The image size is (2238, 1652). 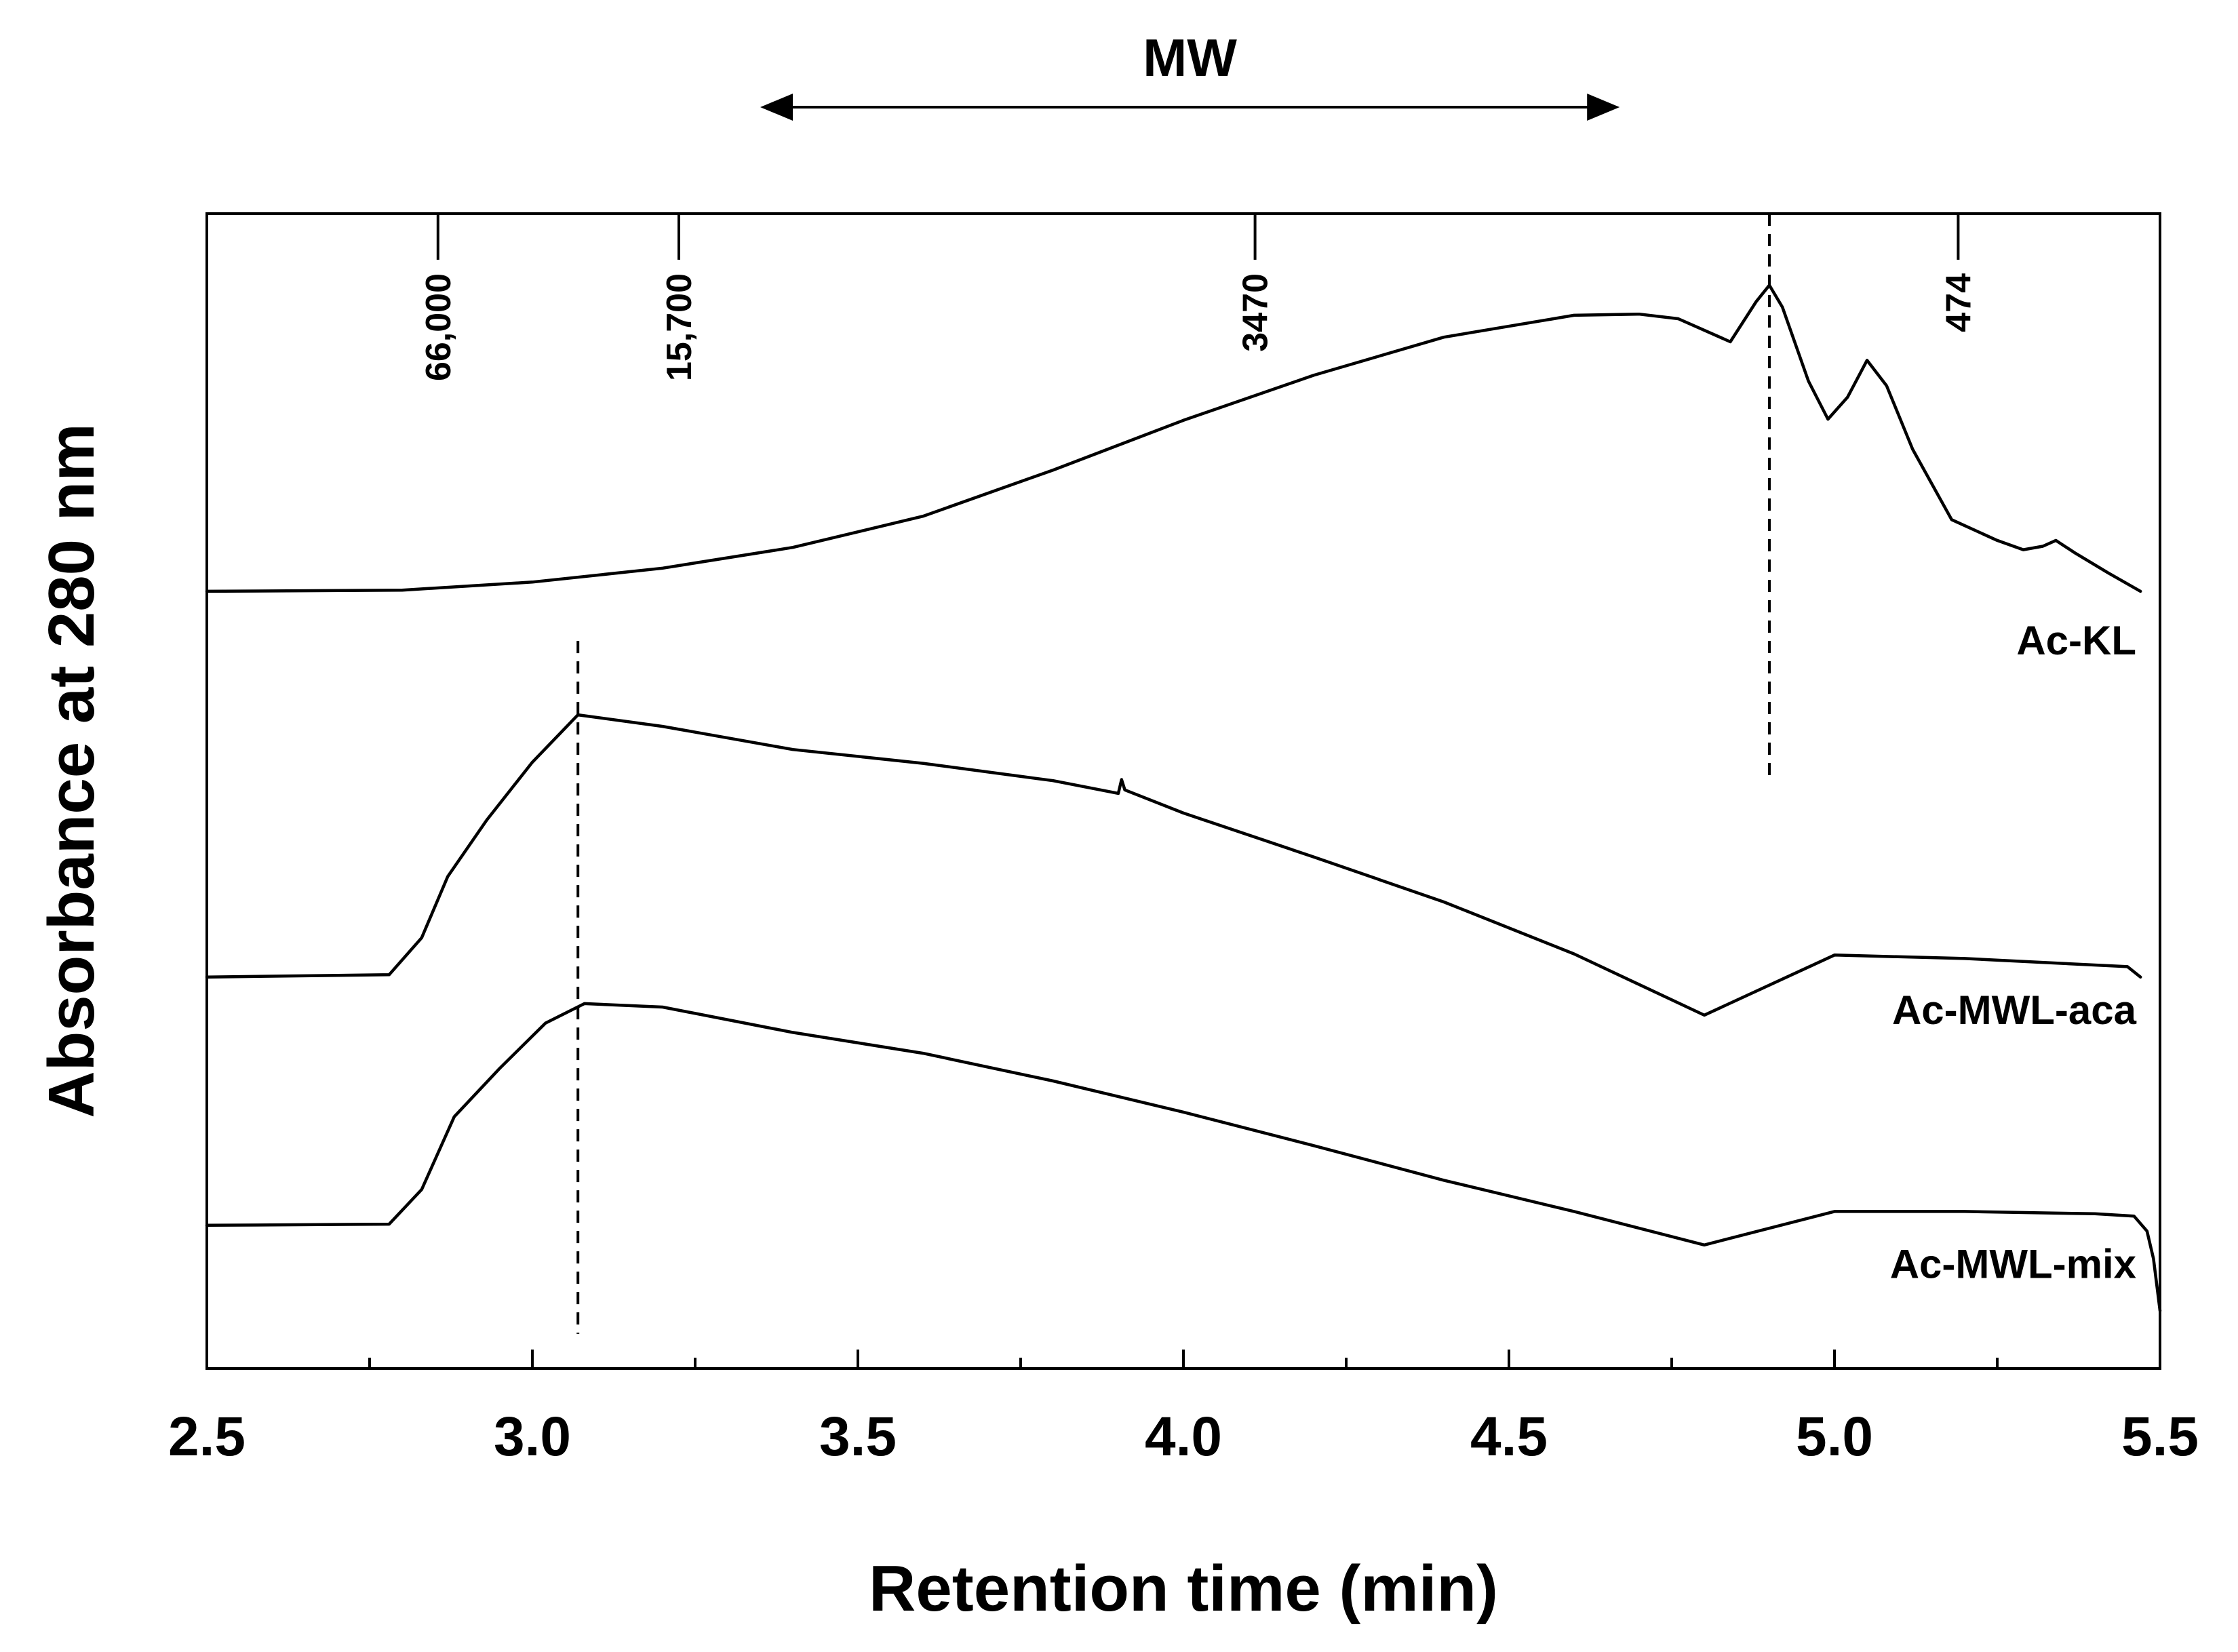 I want to click on mw-range-annotation: MW, so click(x=1190, y=74).